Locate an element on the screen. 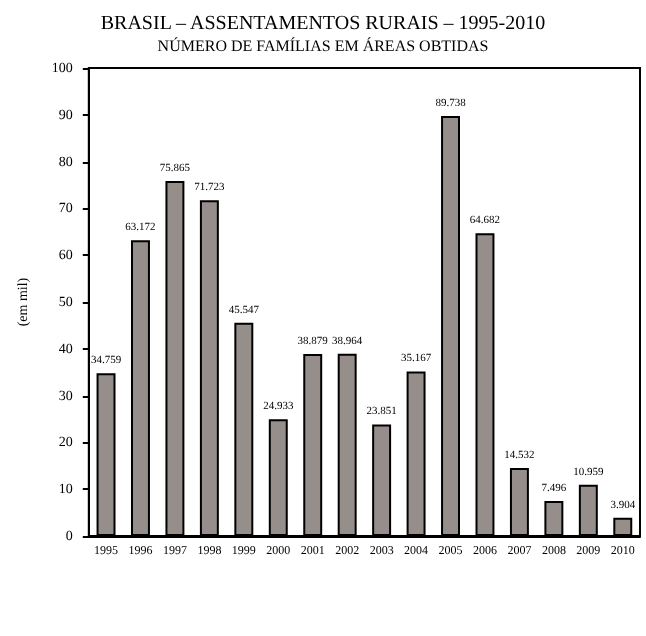 Image resolution: width=646 pixels, height=636 pixels. chart-subtitle: NÚMERO DE FAMÍLIAS EM ÁREAS OBTIDAS is located at coordinates (323, 46).